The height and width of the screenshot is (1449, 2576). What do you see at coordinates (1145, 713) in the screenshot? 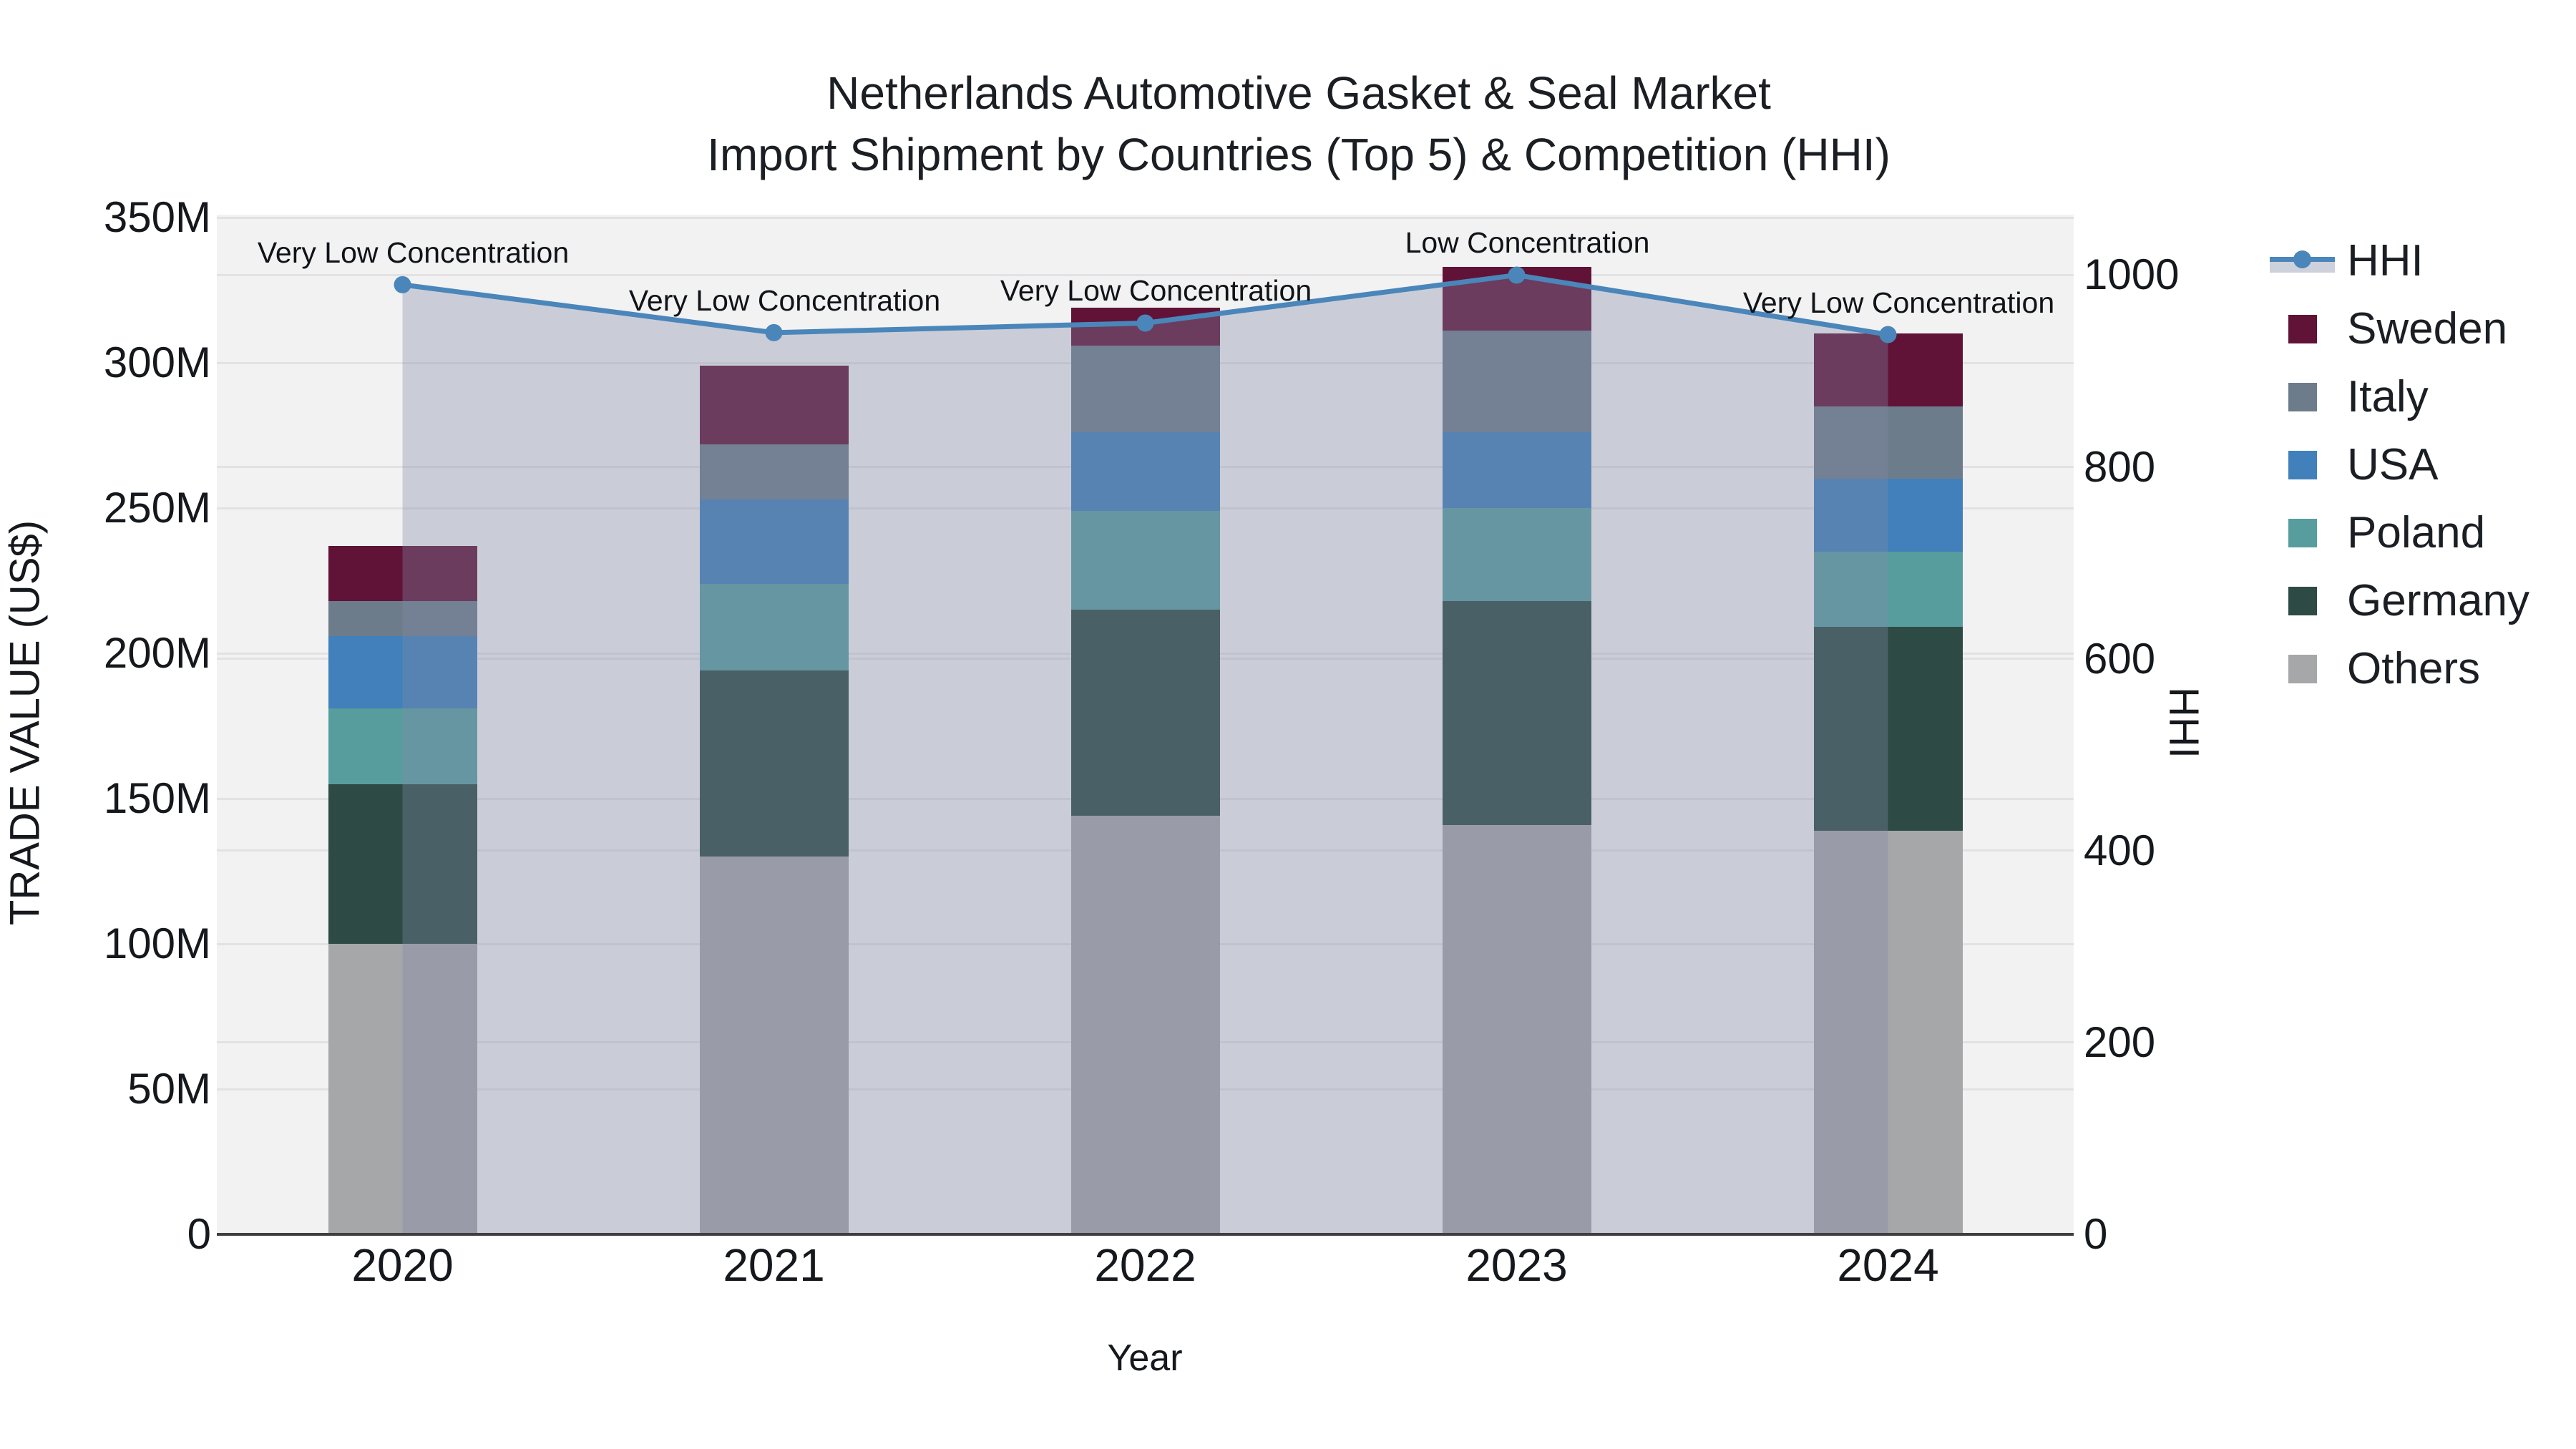
I see `bar-segment-2022-germany` at bounding box center [1145, 713].